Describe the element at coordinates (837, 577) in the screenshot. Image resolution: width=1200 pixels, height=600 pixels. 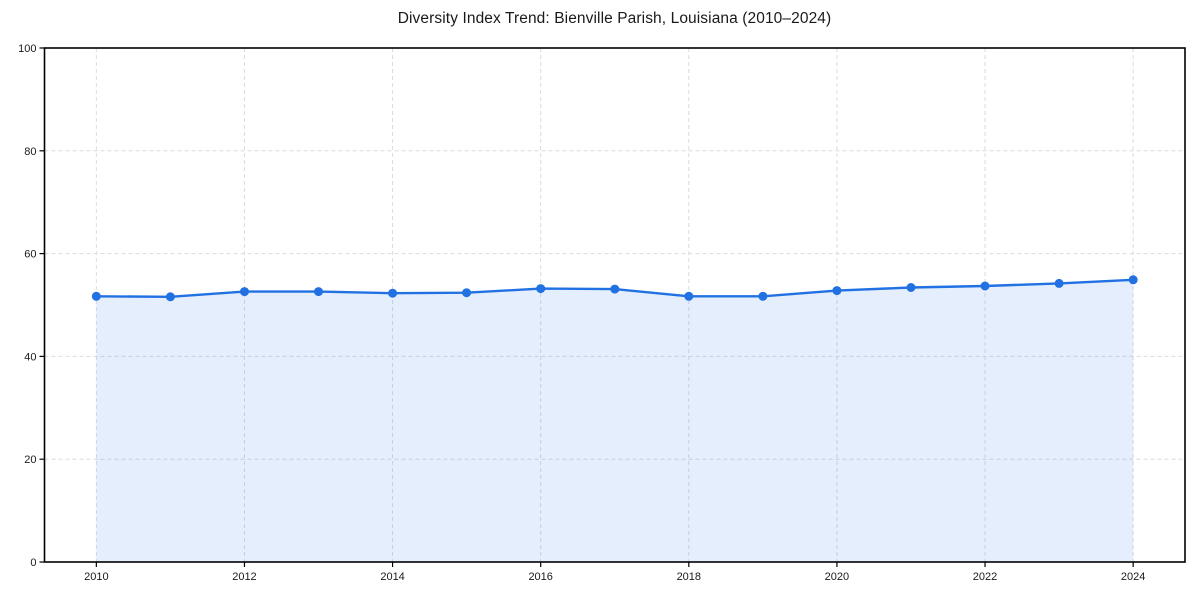
I see `x-tick-label: 2020` at that location.